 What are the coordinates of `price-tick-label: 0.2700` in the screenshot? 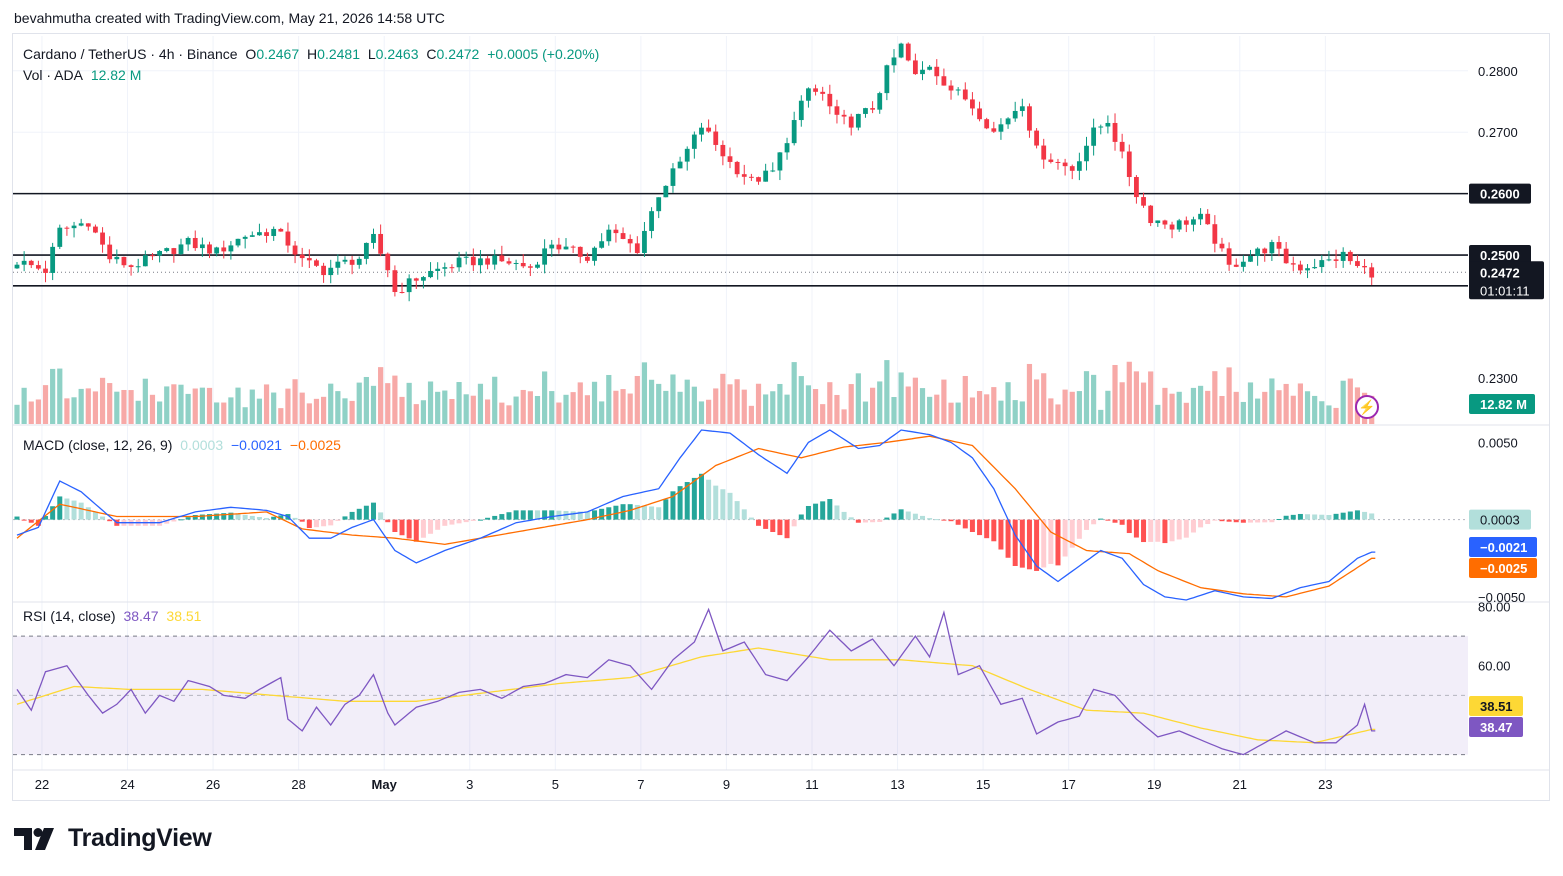 It's located at (1498, 132).